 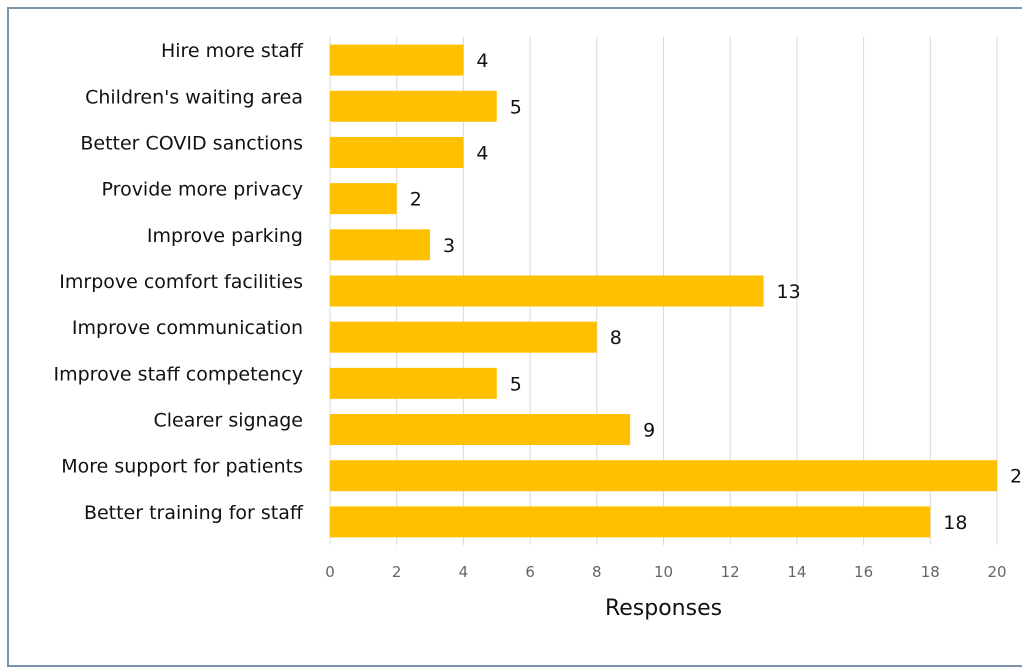 What do you see at coordinates (597, 572) in the screenshot?
I see `x-tick-label: 8` at bounding box center [597, 572].